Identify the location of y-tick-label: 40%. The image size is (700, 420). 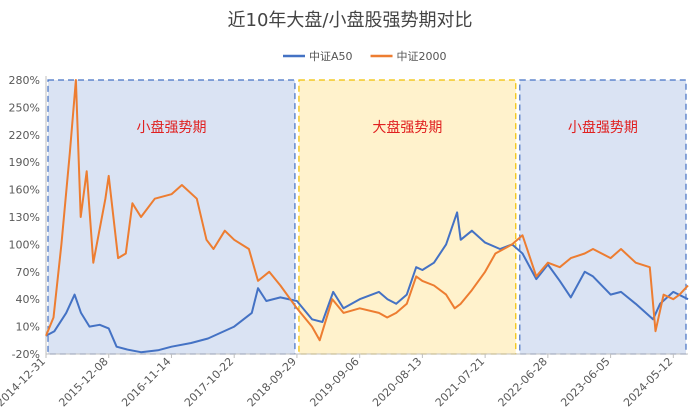
(28, 299).